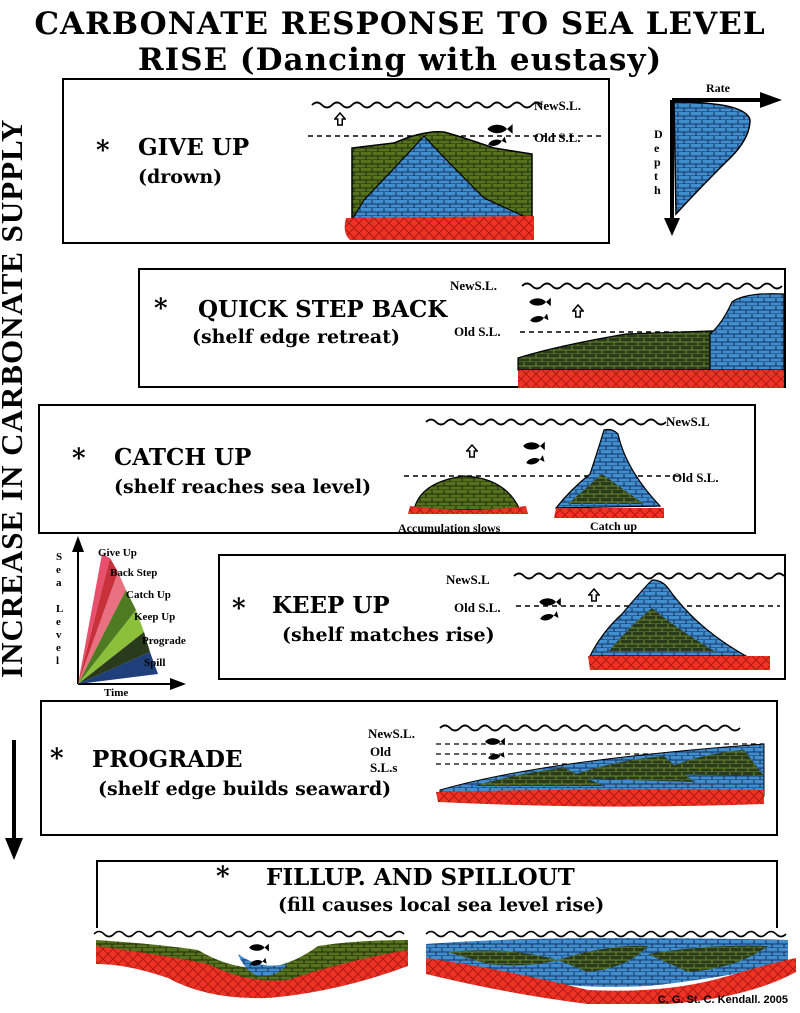 This screenshot has width=800, height=1013. I want to click on fan-y-letter: l, so click(57, 661).